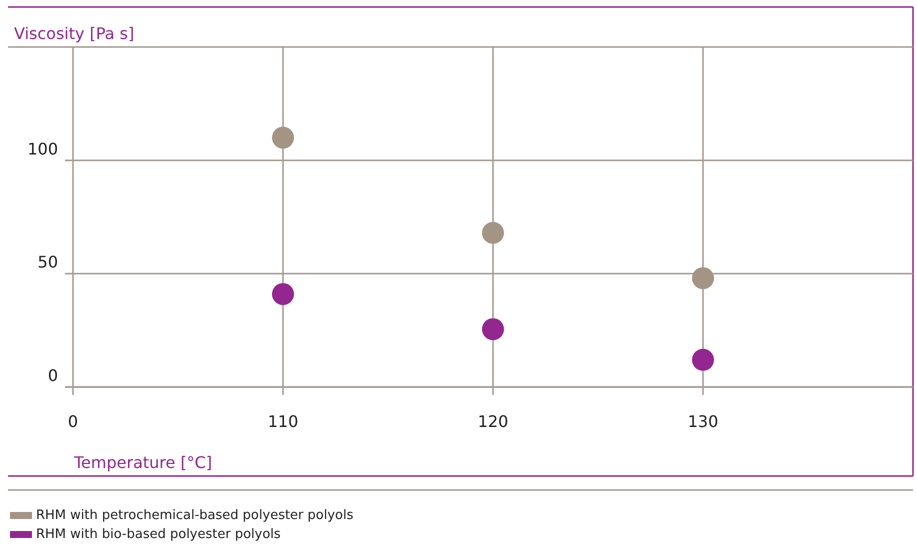 The image size is (917, 550). Describe the element at coordinates (73, 421) in the screenshot. I see `x-tick-label: 0` at that location.